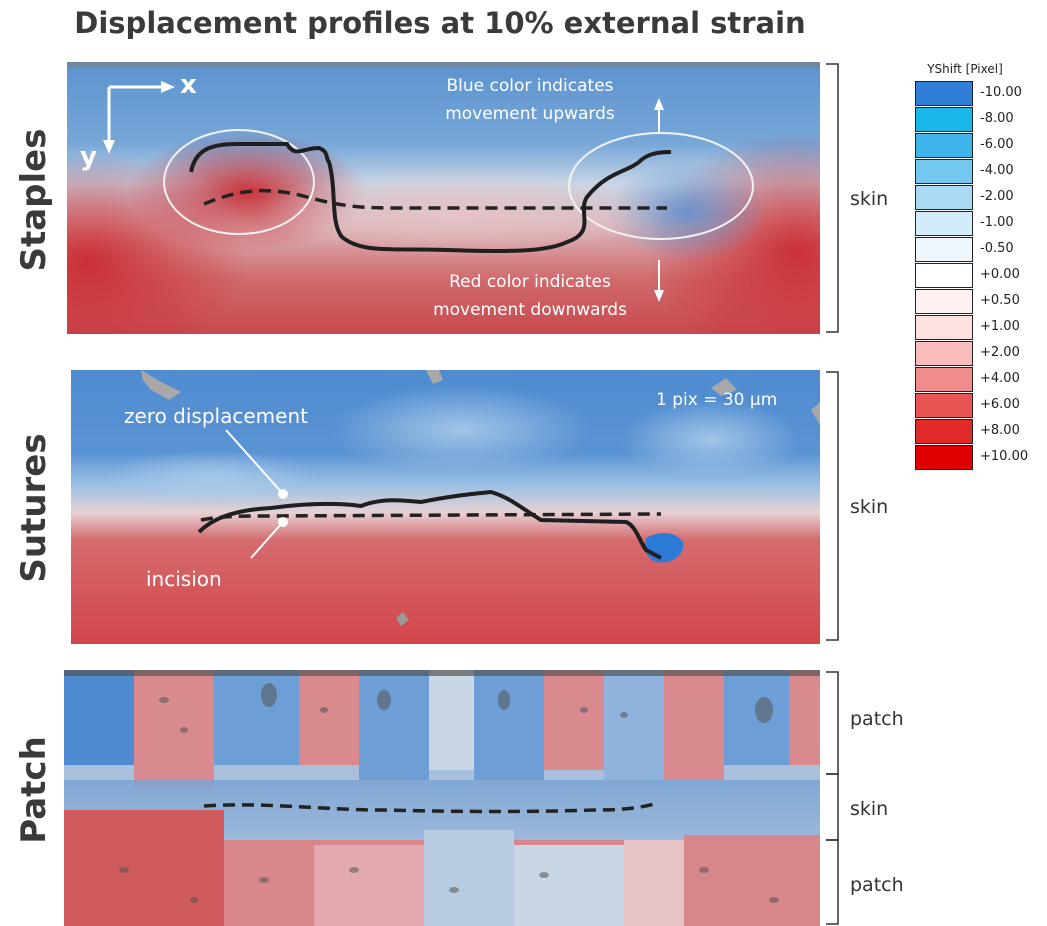 This screenshot has width=1047, height=926. I want to click on legend-label: -1.00, so click(997, 222).